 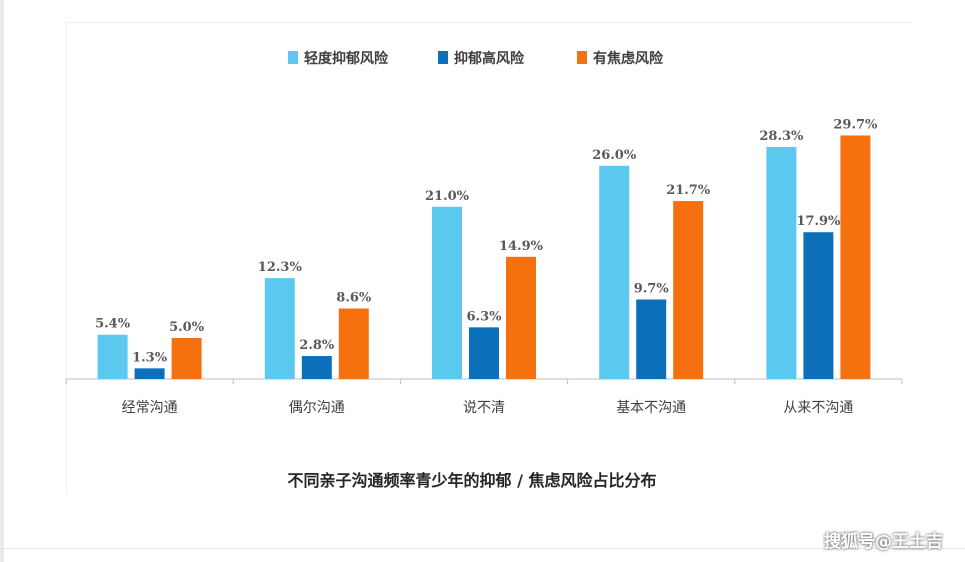 I want to click on x-tick-label: 说不清, so click(x=484, y=408).